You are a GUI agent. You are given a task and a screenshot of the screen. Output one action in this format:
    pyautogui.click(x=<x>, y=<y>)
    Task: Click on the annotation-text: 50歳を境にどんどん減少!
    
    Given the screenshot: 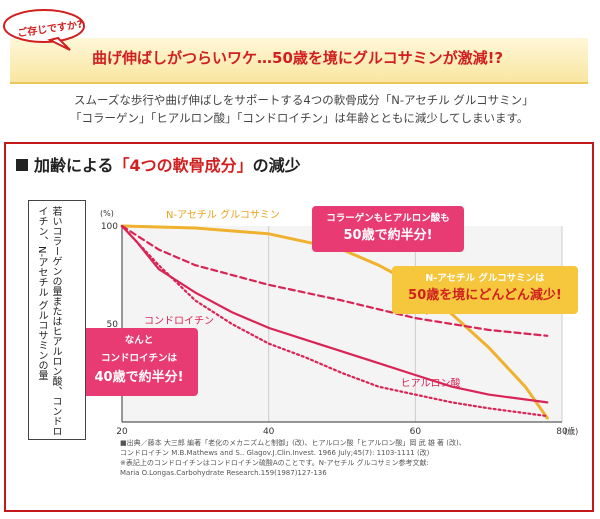 What is the action you would take?
    pyautogui.click(x=485, y=295)
    